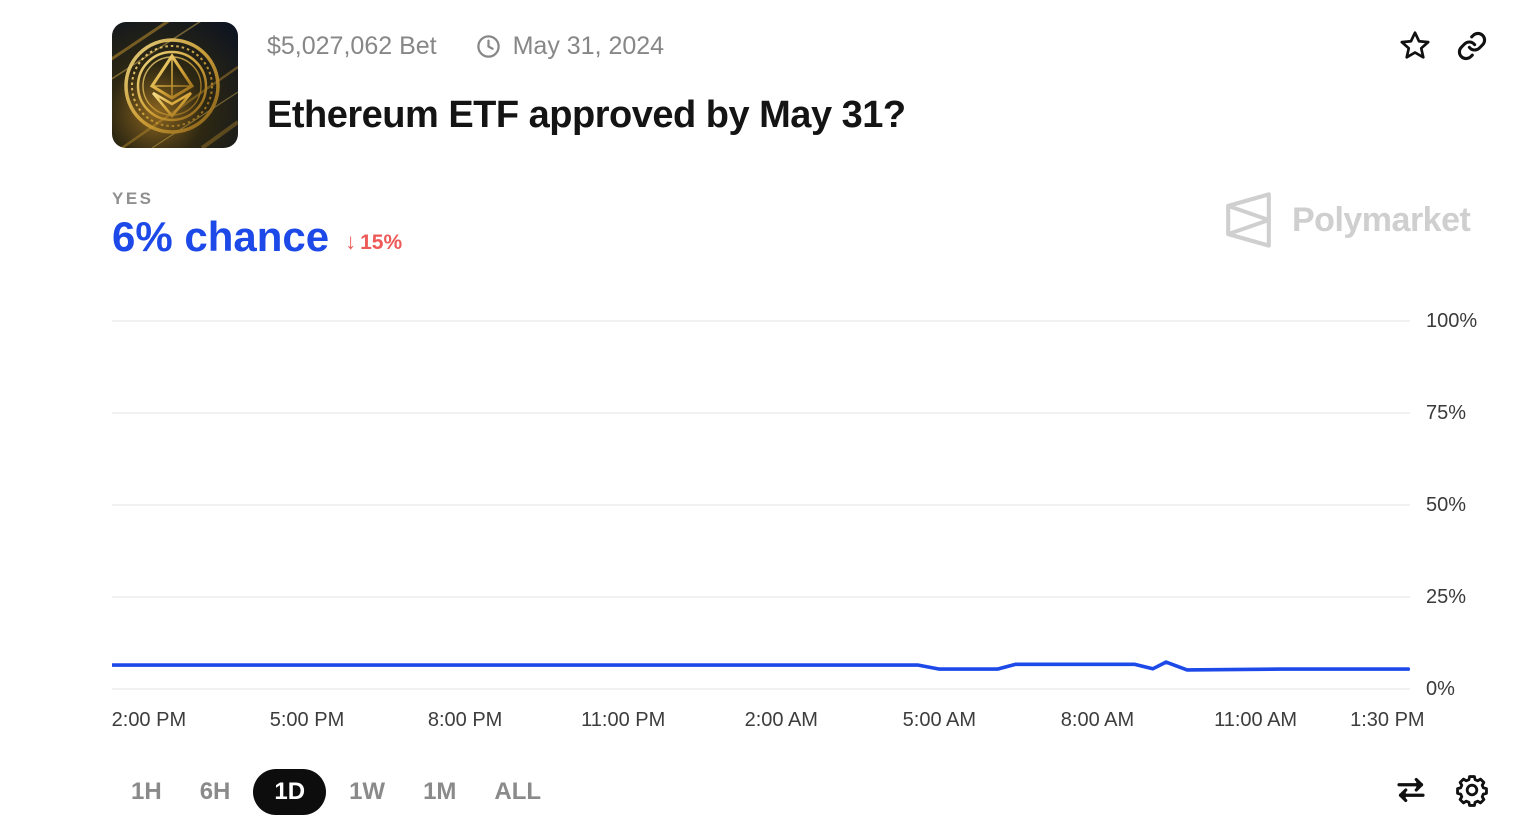 This screenshot has height=836, width=1536. I want to click on outcome-label: YES, so click(133, 198).